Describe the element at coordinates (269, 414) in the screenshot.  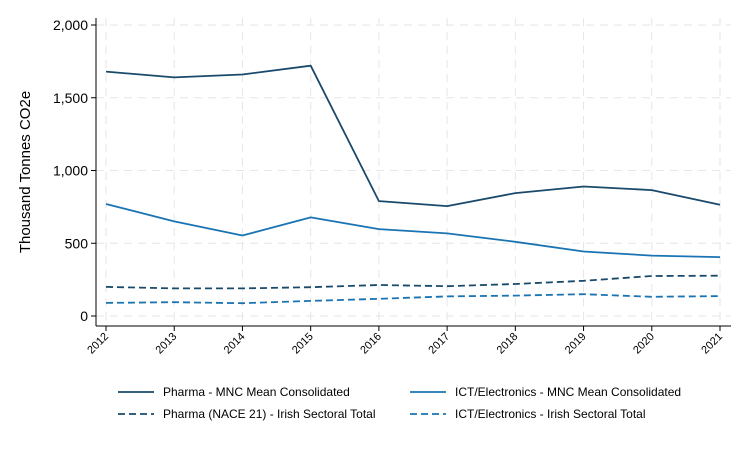
I see `legend-label: Pharma (NACE 21) - Irish Sectoral Total` at that location.